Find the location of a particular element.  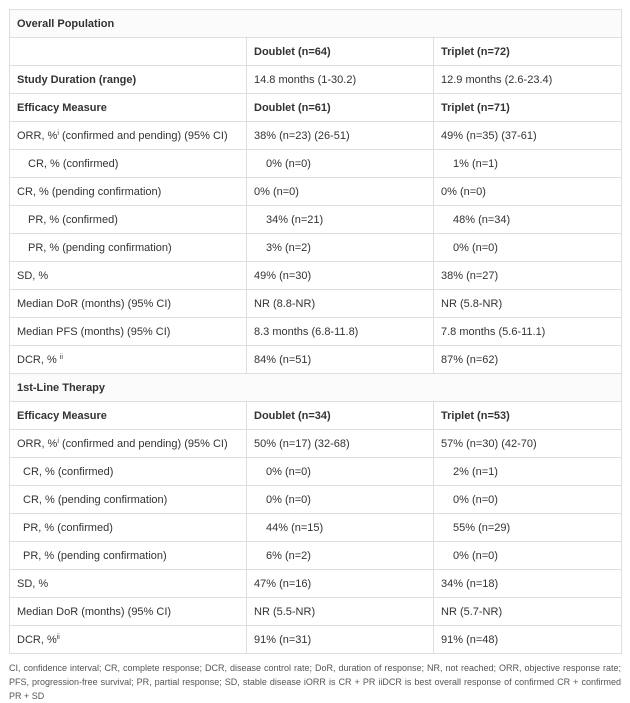

row-label: DCR, % ii is located at coordinates (128, 359).